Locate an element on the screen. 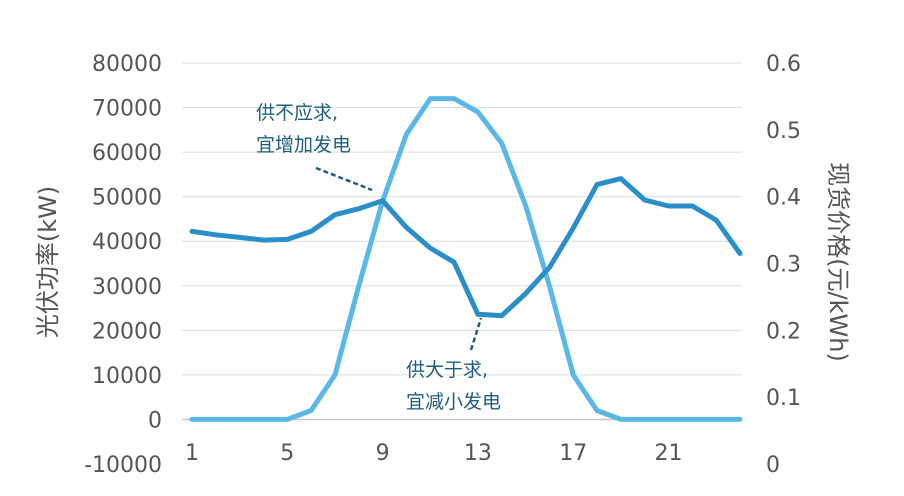 The width and height of the screenshot is (904, 496). y-right-tick-label: 0.2 is located at coordinates (783, 331).